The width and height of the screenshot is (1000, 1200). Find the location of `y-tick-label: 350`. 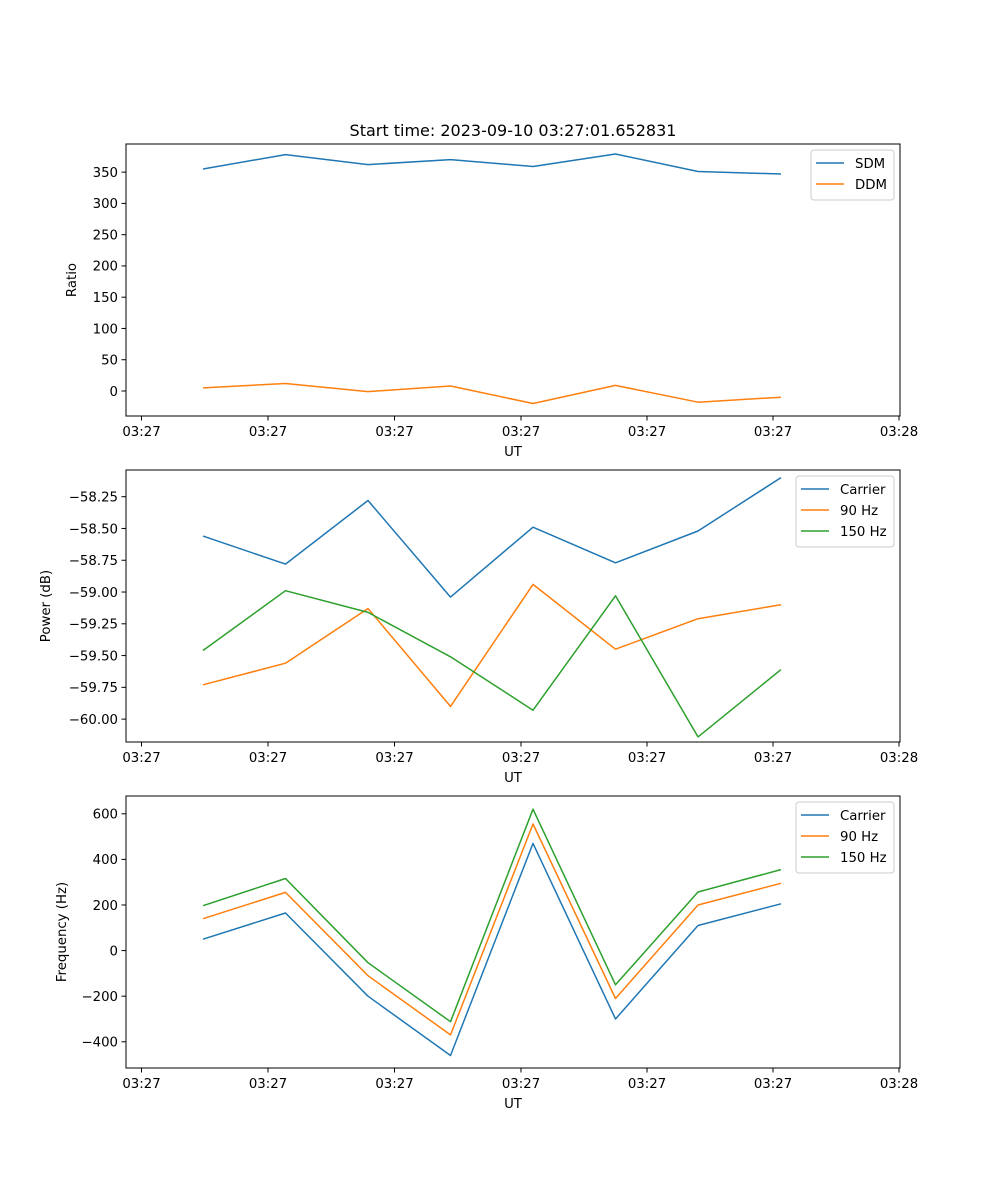

y-tick-label: 350 is located at coordinates (105, 173).